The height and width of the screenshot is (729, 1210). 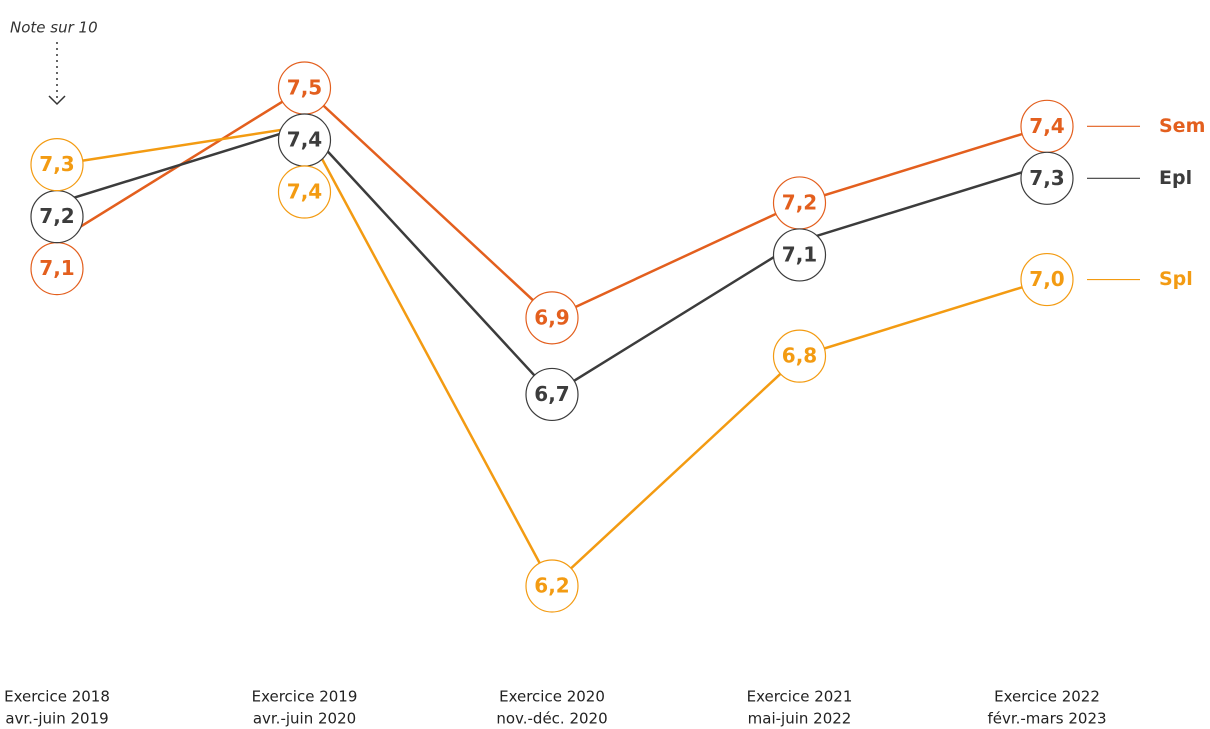 I want to click on x-tick-label: Exercice 2018, so click(x=57, y=697).